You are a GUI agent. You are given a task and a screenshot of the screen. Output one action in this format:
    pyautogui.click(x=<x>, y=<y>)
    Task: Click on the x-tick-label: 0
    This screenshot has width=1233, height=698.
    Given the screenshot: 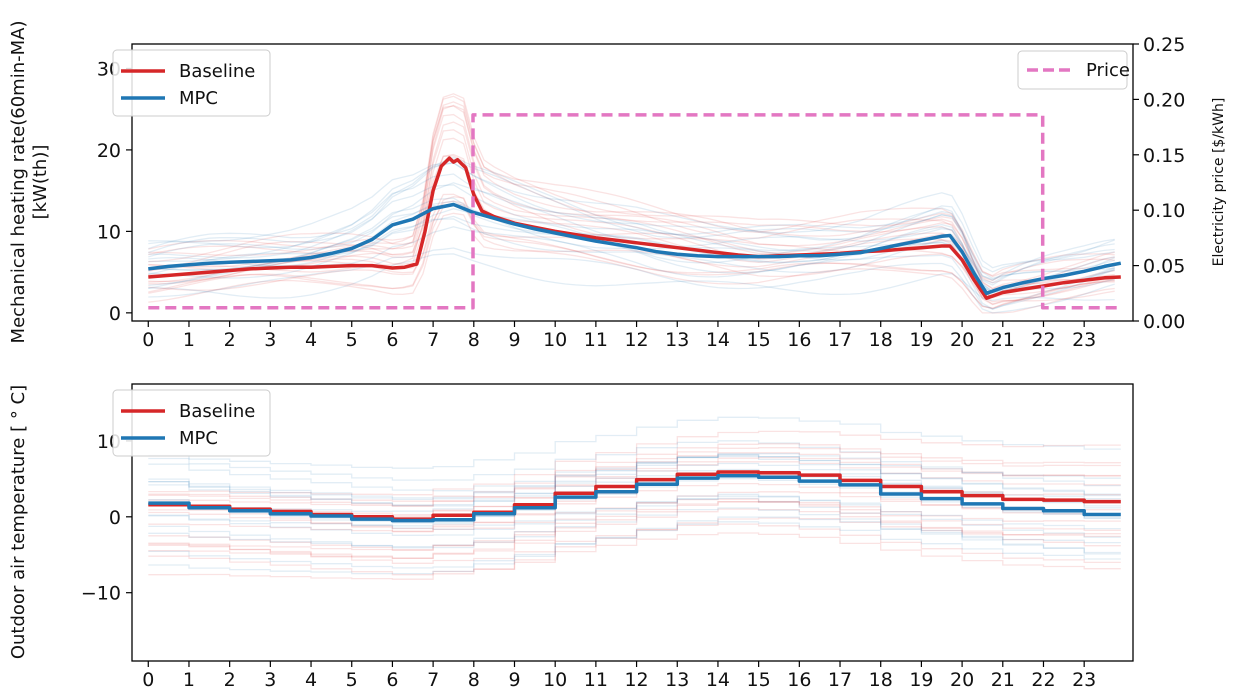 What is the action you would take?
    pyautogui.click(x=148, y=340)
    